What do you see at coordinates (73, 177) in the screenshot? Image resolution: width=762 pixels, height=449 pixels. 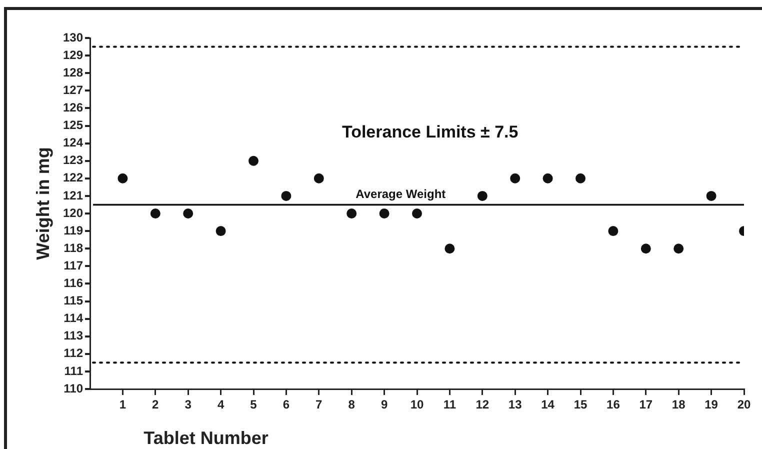 I see `y-tick-label: 122` at bounding box center [73, 177].